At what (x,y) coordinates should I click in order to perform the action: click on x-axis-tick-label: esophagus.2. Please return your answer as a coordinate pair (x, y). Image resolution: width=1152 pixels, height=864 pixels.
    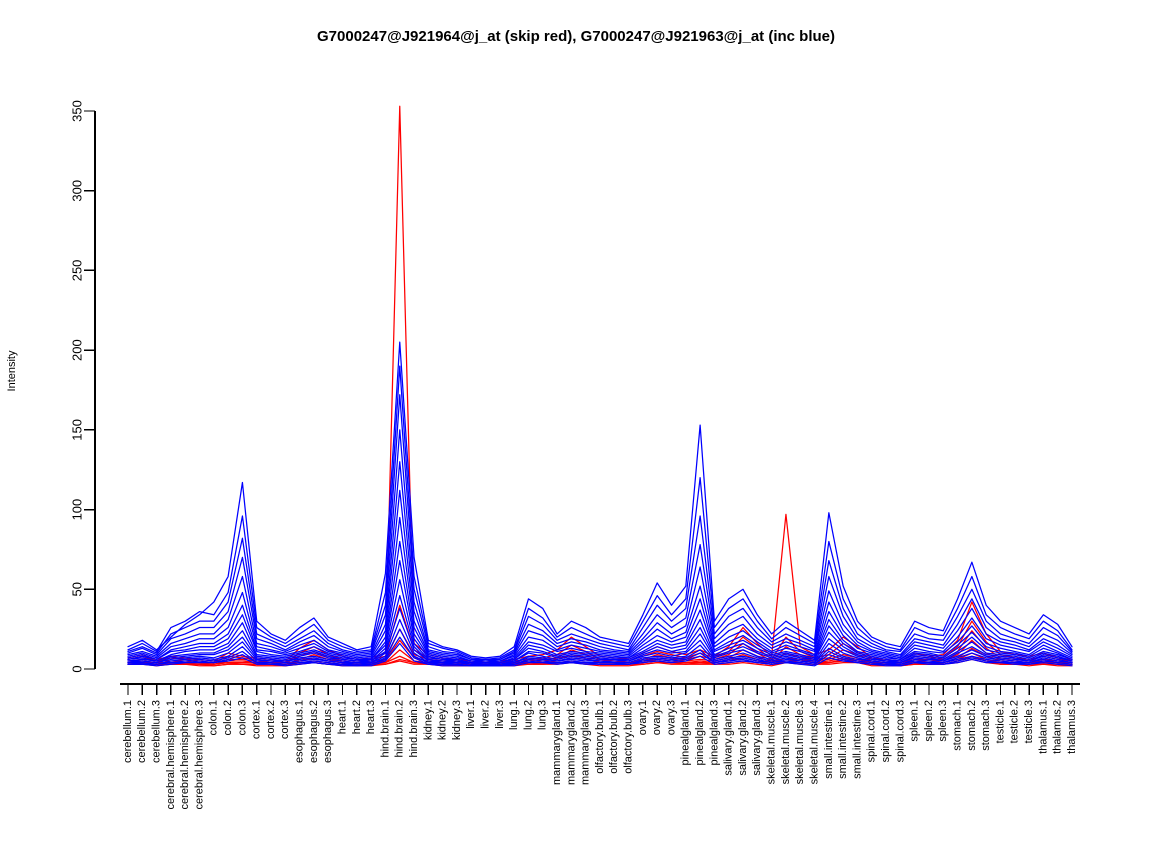
    Looking at the image, I should click on (314, 731).